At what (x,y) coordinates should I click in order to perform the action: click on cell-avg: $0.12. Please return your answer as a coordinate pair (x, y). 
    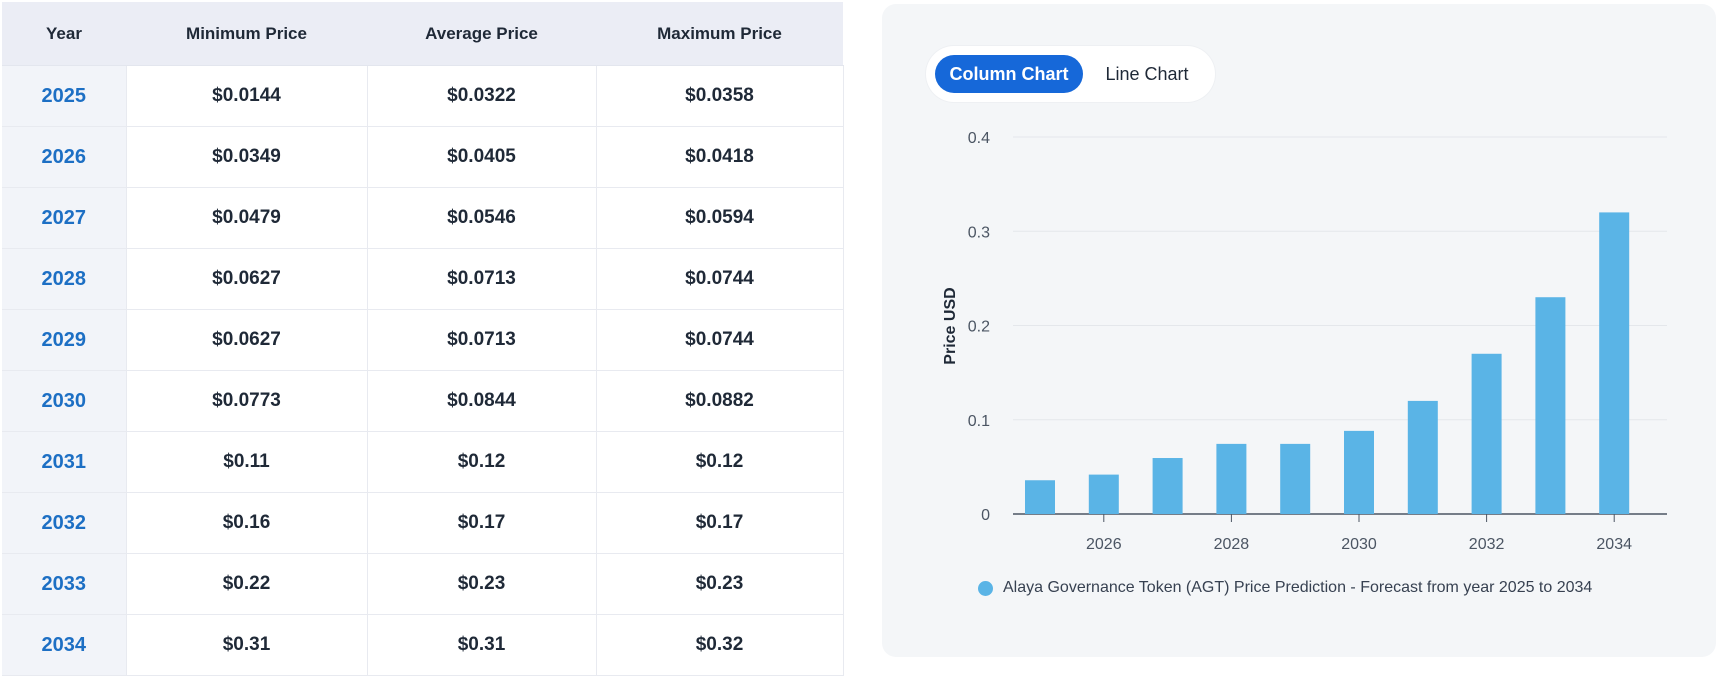
    Looking at the image, I should click on (482, 462).